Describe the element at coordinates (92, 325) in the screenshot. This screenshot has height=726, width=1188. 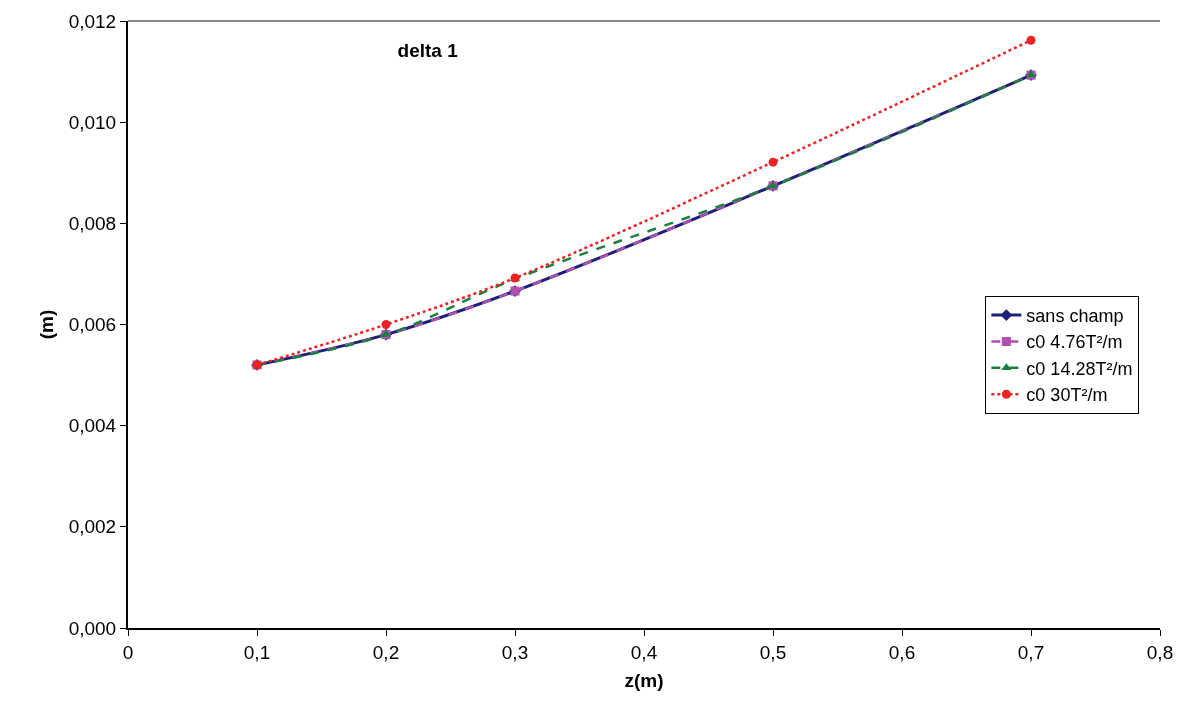
I see `y-tick-label: 0,006` at that location.